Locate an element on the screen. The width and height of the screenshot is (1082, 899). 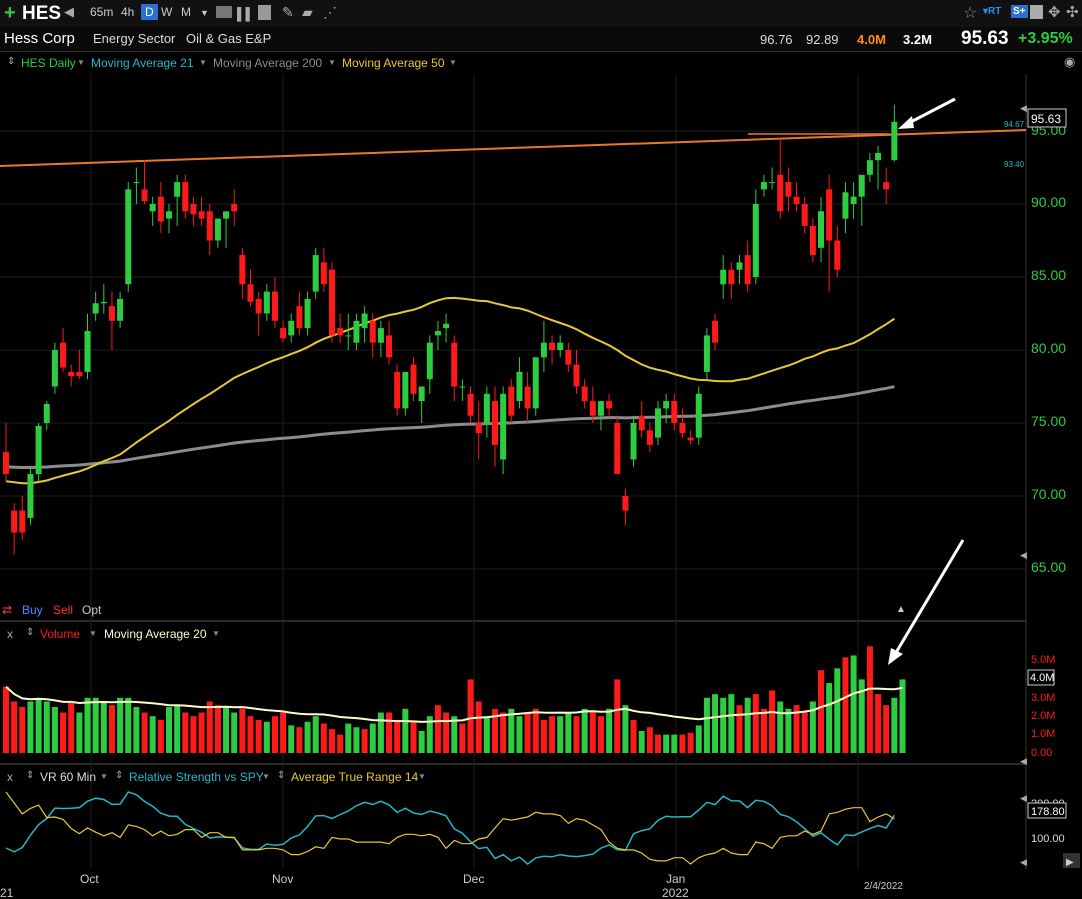
rs-label: Relative Strength vs SPY is located at coordinates (196, 777).